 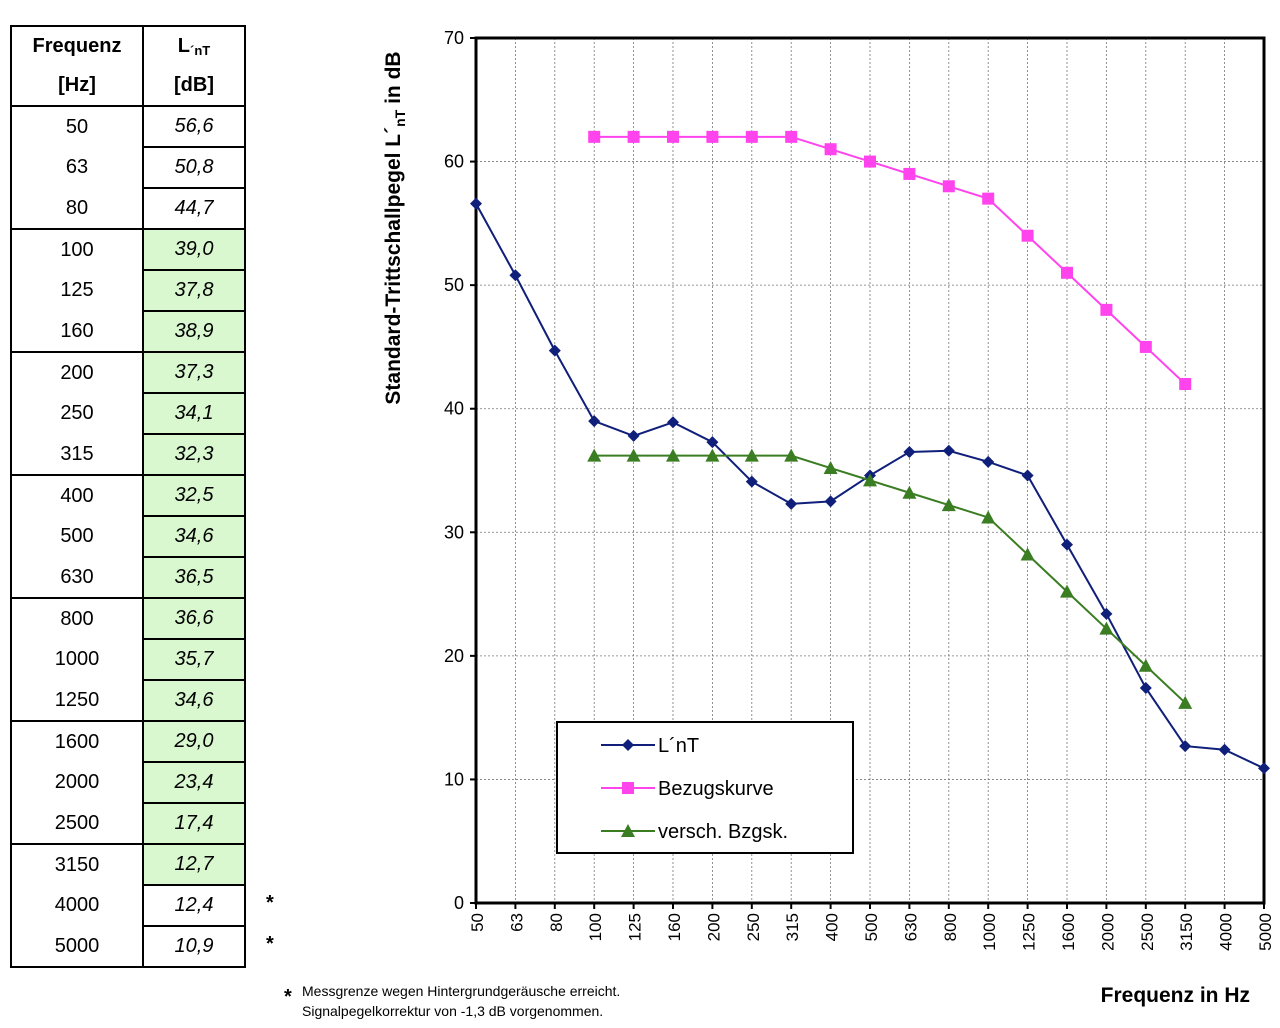 What do you see at coordinates (77, 946) in the screenshot?
I see `frequency-cell: 5000` at bounding box center [77, 946].